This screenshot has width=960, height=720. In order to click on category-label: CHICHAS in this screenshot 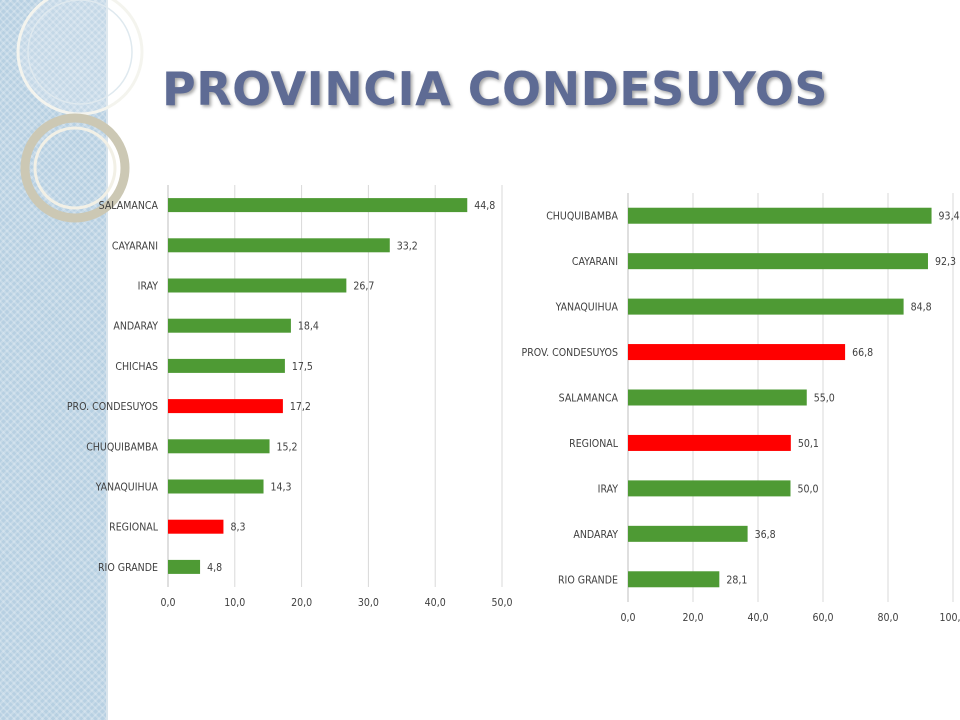, I will do `click(136, 367)`.